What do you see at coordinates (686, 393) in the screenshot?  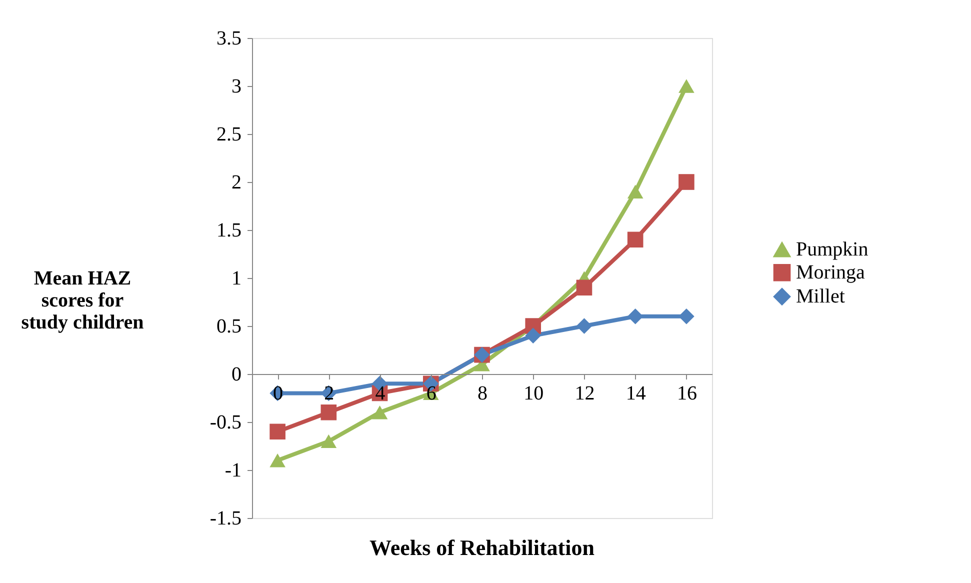 I see `x-tick-label: 16` at bounding box center [686, 393].